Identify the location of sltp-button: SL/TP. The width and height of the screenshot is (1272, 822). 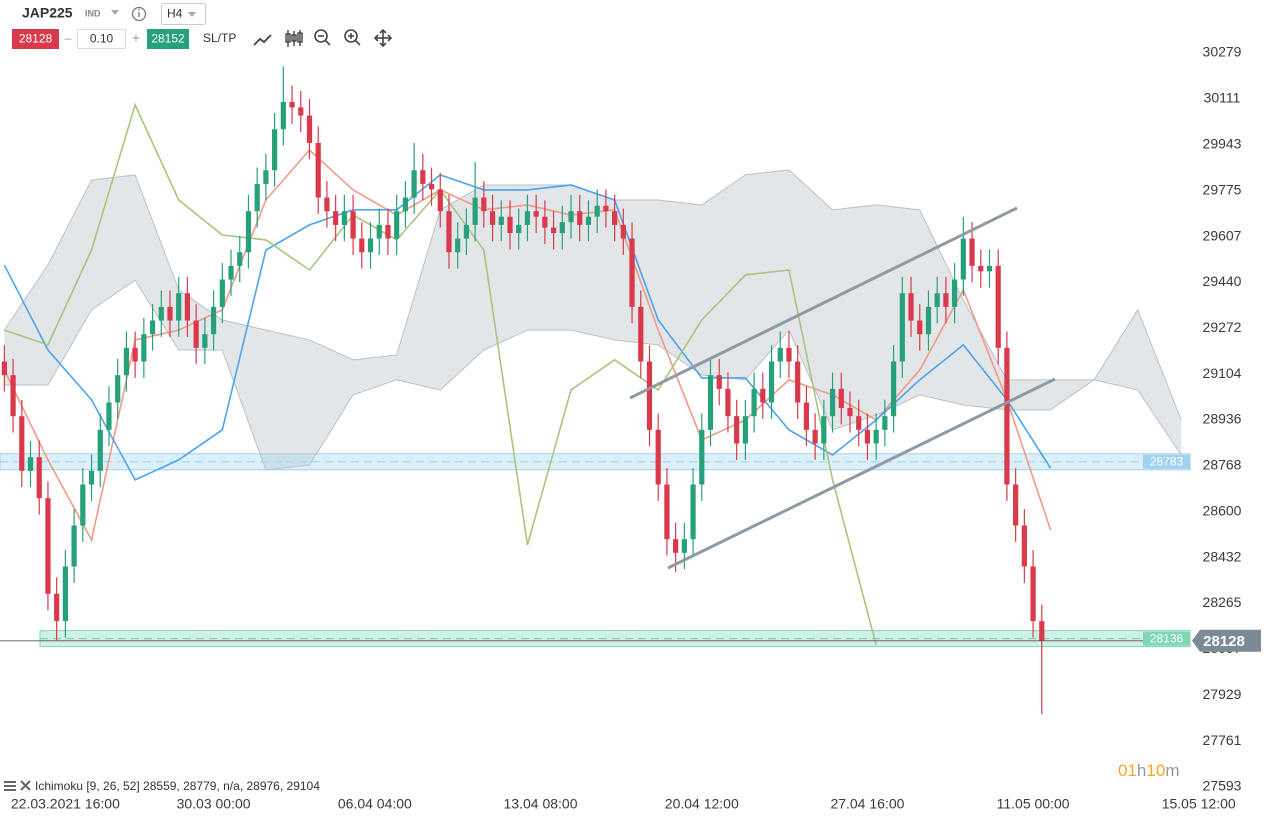
(219, 38).